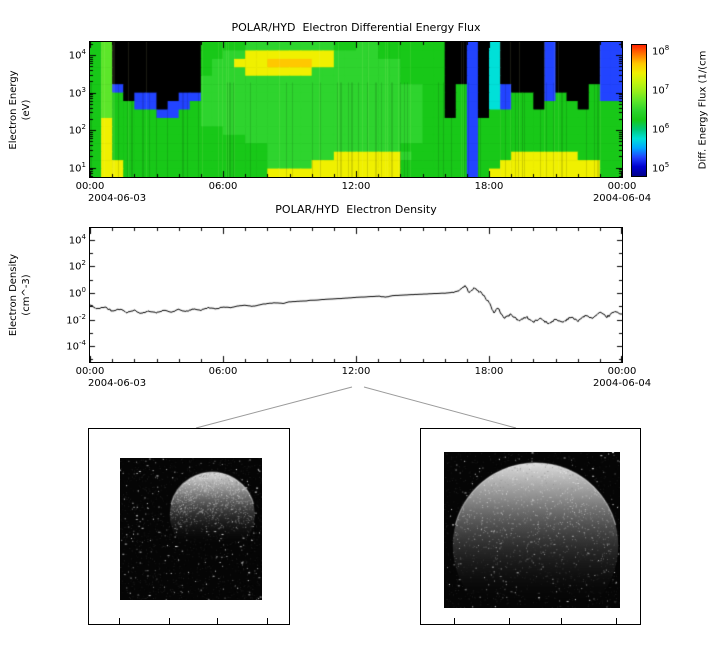 Image resolution: width=722 pixels, height=647 pixels. What do you see at coordinates (274, 407) in the screenshot?
I see `callout-line-left` at bounding box center [274, 407].